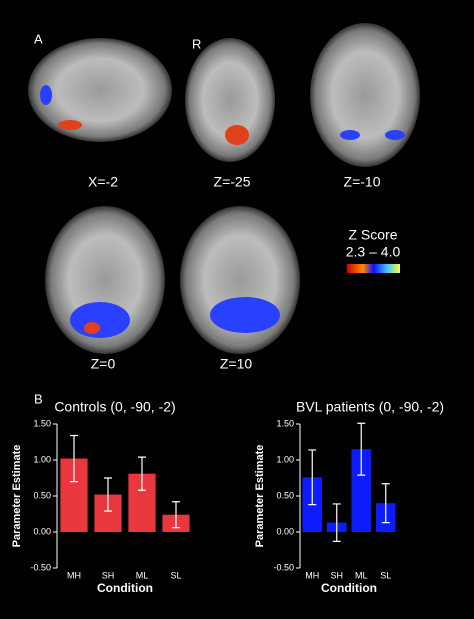 This screenshot has height=619, width=474. I want to click on chart-title: BVL patients (0, -90, -2), so click(370, 407).